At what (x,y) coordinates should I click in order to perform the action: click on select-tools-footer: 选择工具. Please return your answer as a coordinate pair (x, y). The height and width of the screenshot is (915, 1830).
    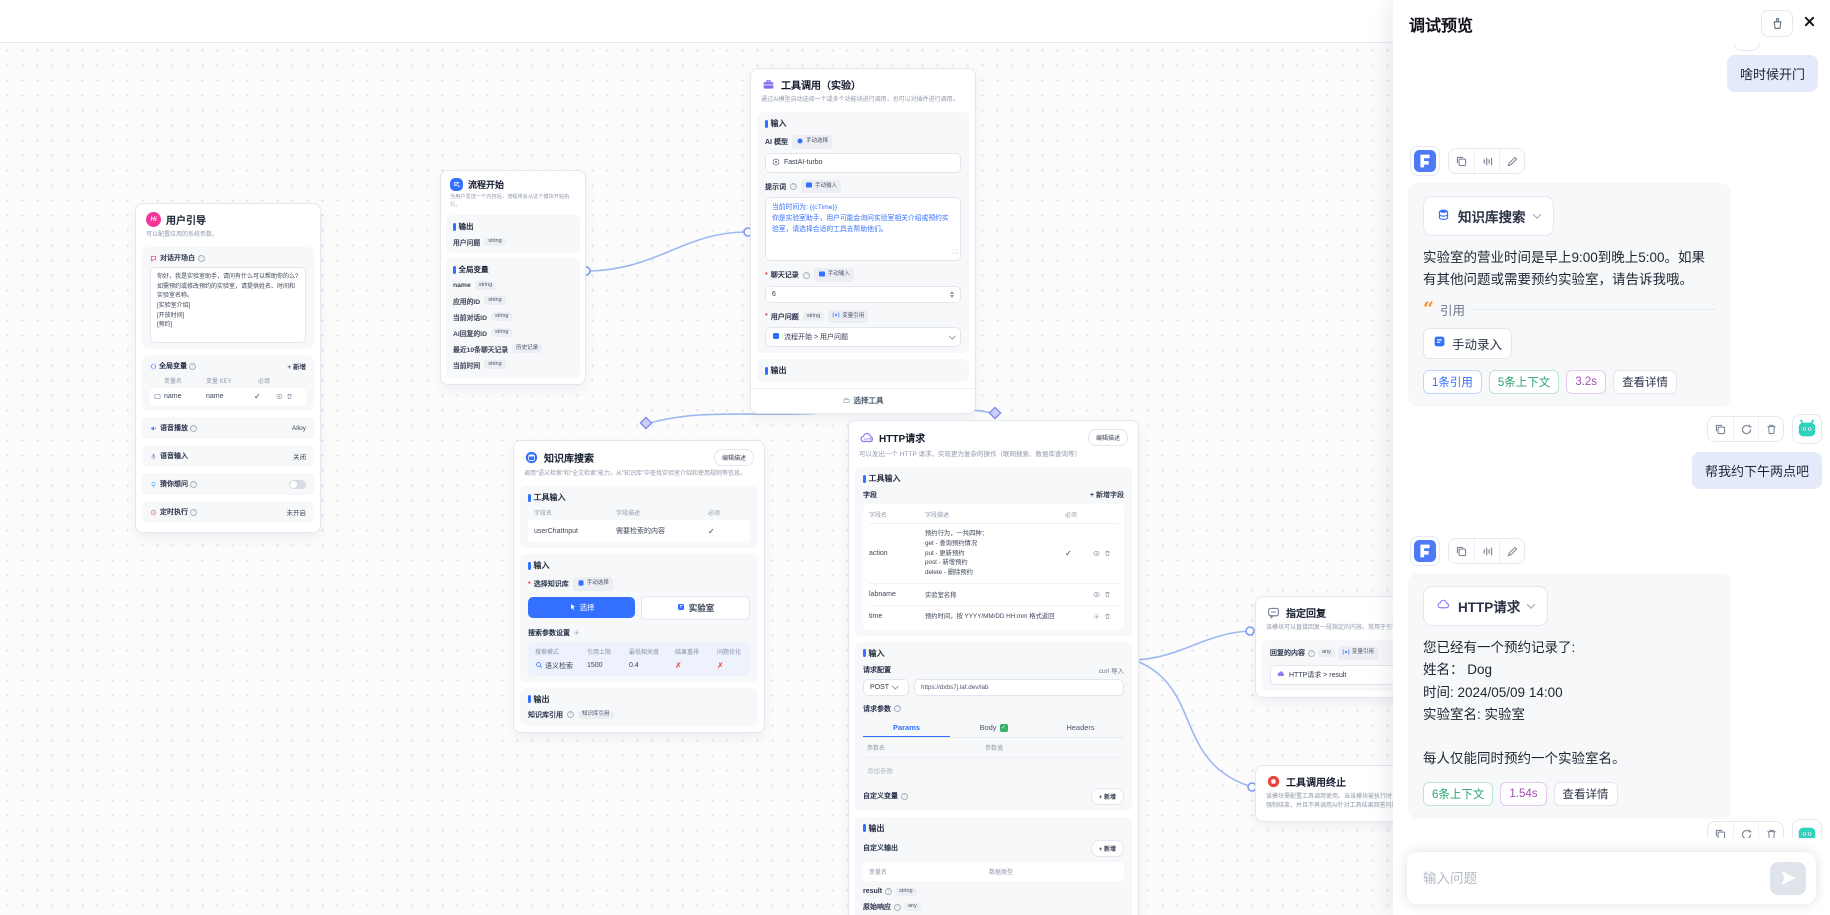
    Looking at the image, I should click on (863, 400).